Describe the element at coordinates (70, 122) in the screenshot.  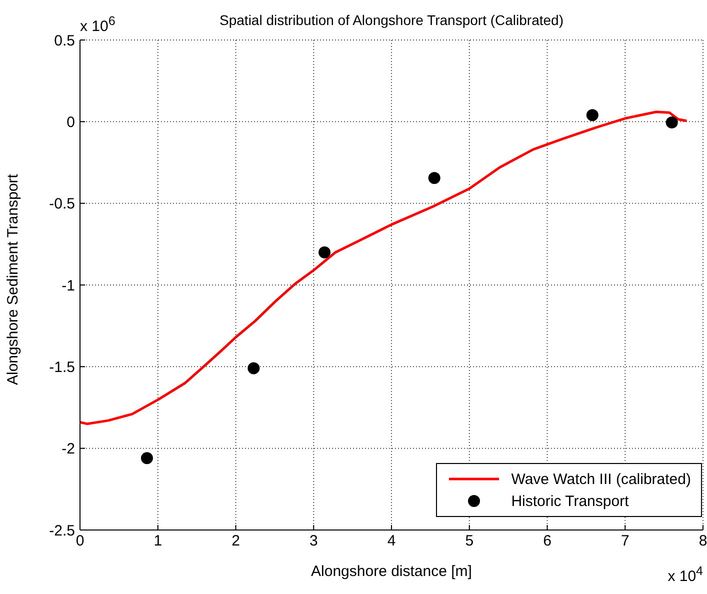
I see `y-tick-label: 0` at that location.